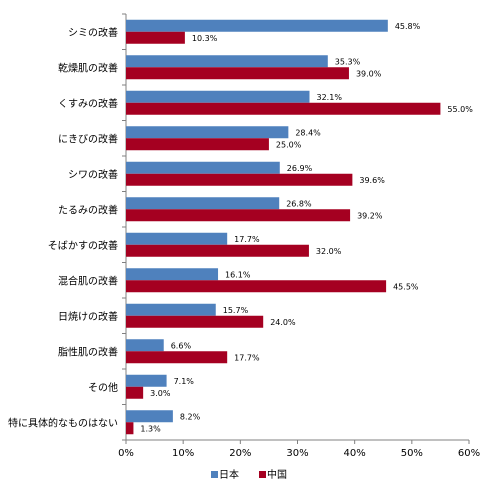  What do you see at coordinates (183, 453) in the screenshot?
I see `x-tick-label: 10%` at bounding box center [183, 453].